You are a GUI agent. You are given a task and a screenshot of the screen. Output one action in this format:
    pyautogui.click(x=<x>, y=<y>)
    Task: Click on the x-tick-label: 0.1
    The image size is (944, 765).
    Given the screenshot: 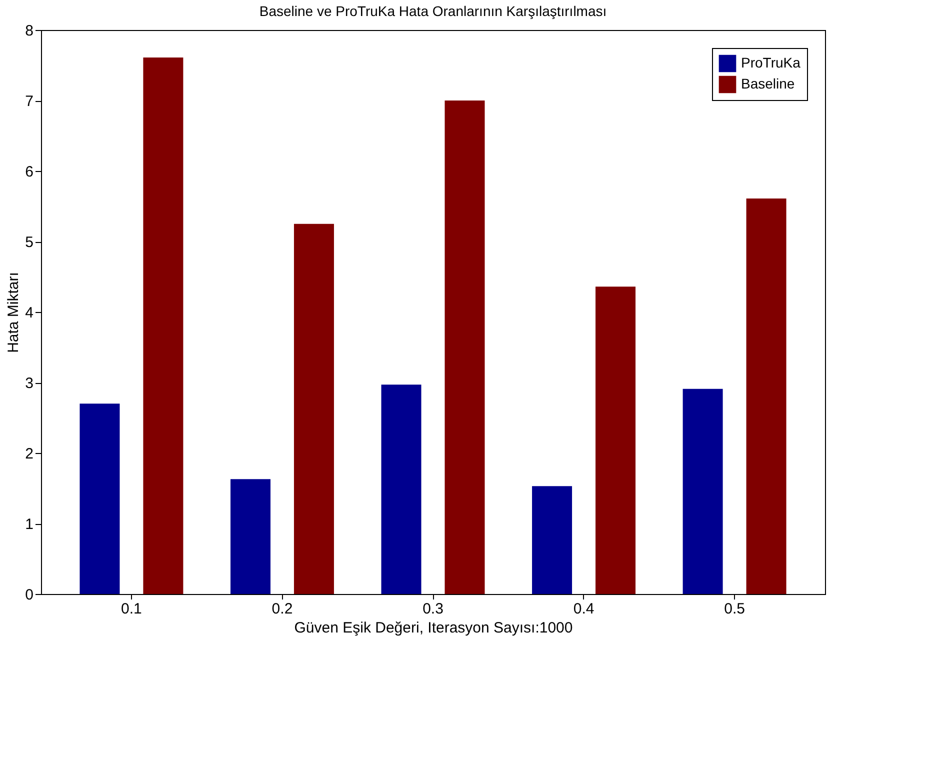 What is the action you would take?
    pyautogui.click(x=131, y=609)
    